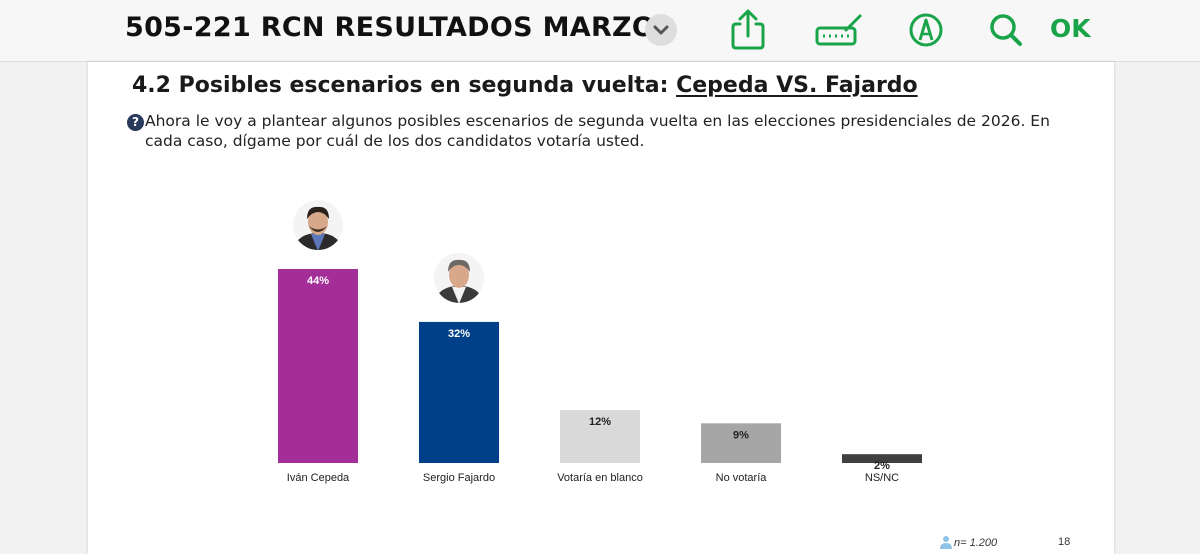 This screenshot has width=1200, height=554. Describe the element at coordinates (1070, 28) in the screenshot. I see `ok-button: OK` at that location.